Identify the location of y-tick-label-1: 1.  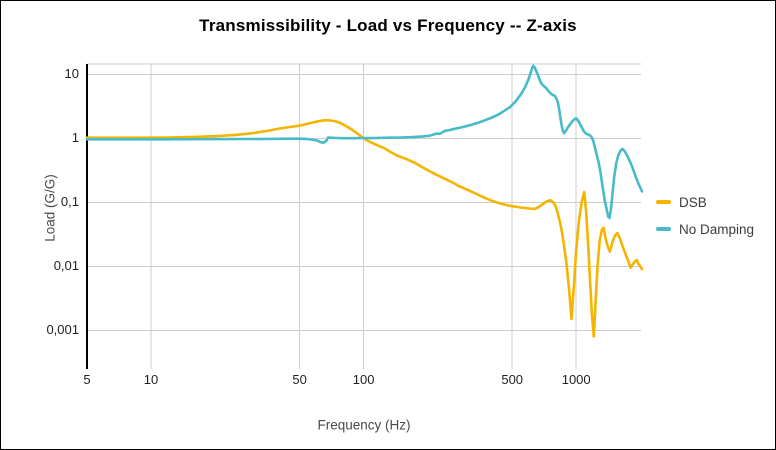
(75, 138).